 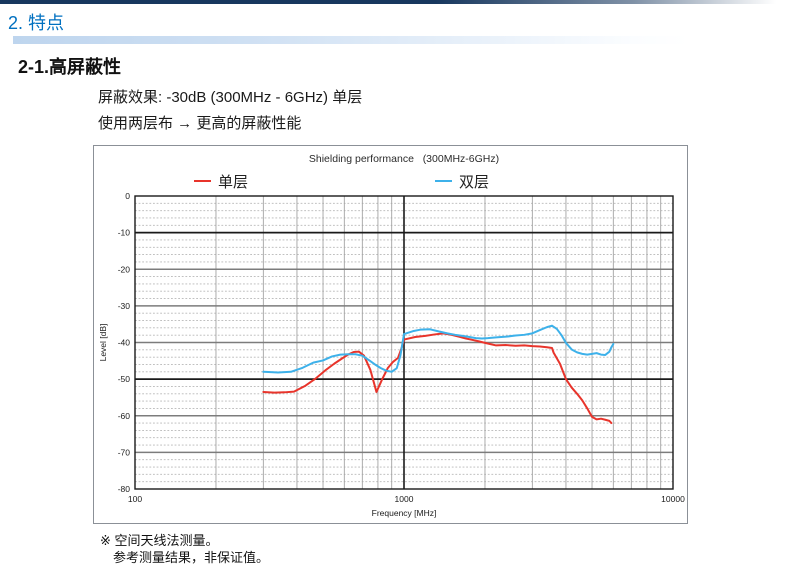 I want to click on accent-strip, so click(x=350, y=40).